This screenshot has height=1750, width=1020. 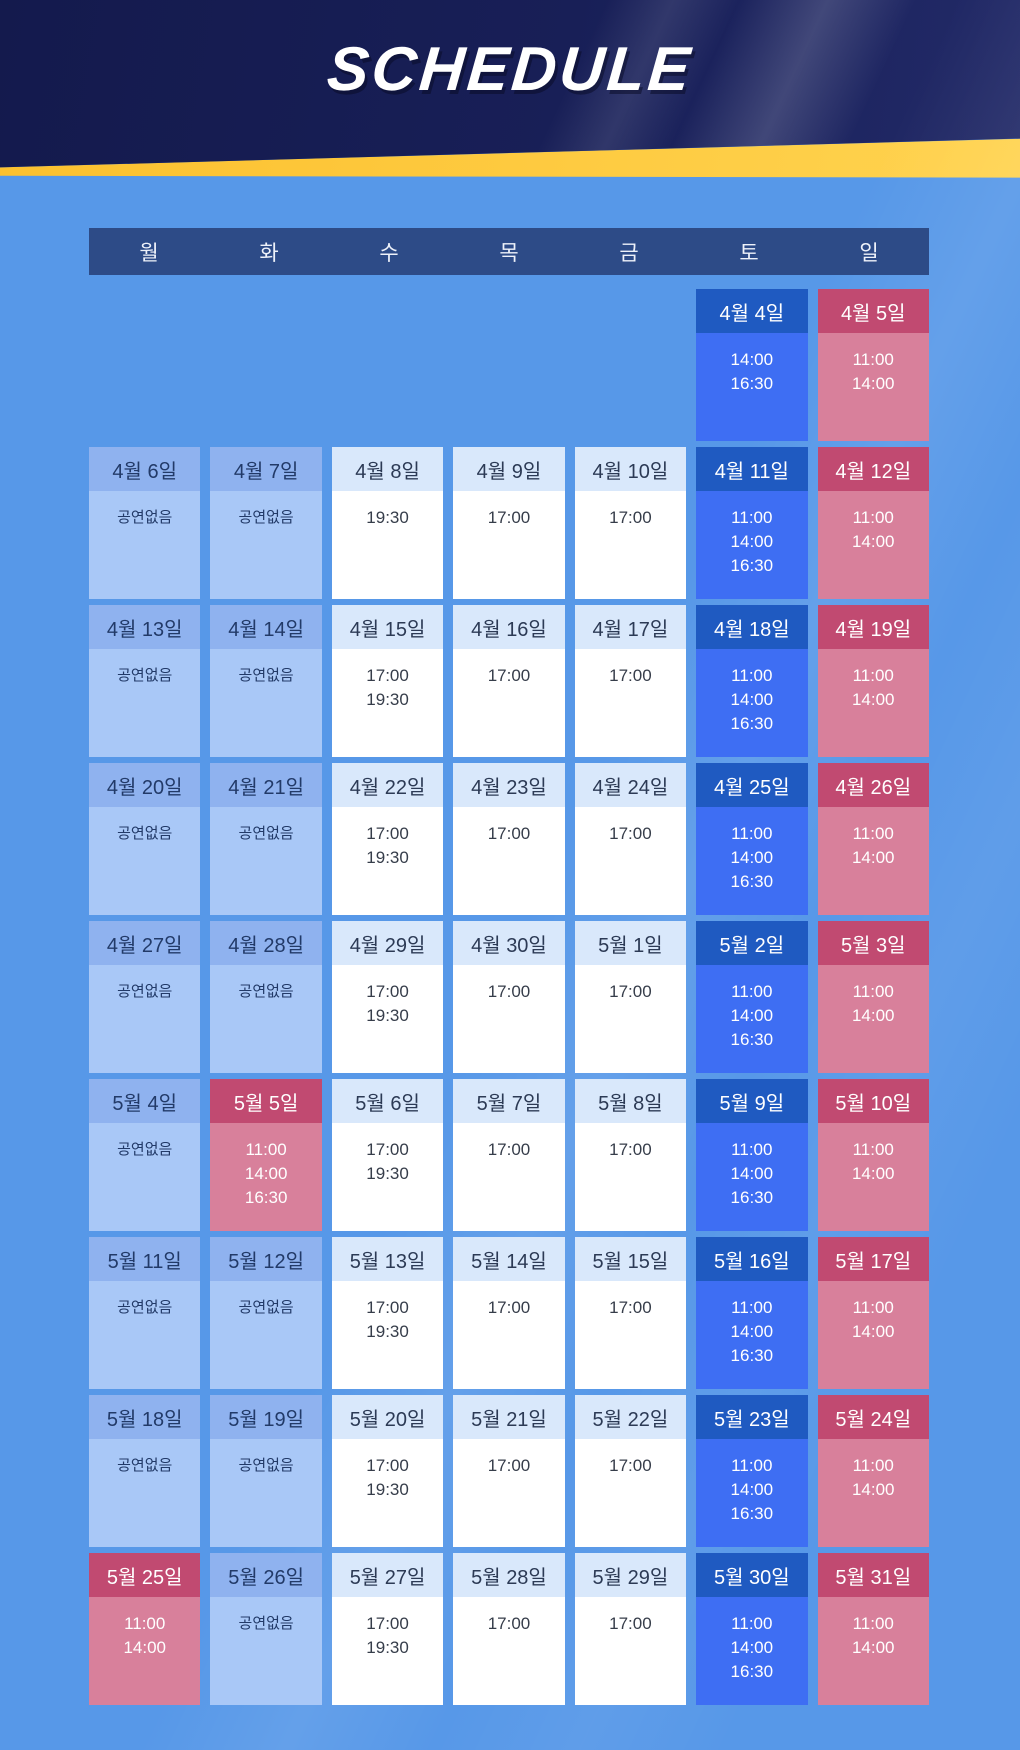 I want to click on day-cell: 5월 24일 11:00 14:00, so click(x=873, y=1471).